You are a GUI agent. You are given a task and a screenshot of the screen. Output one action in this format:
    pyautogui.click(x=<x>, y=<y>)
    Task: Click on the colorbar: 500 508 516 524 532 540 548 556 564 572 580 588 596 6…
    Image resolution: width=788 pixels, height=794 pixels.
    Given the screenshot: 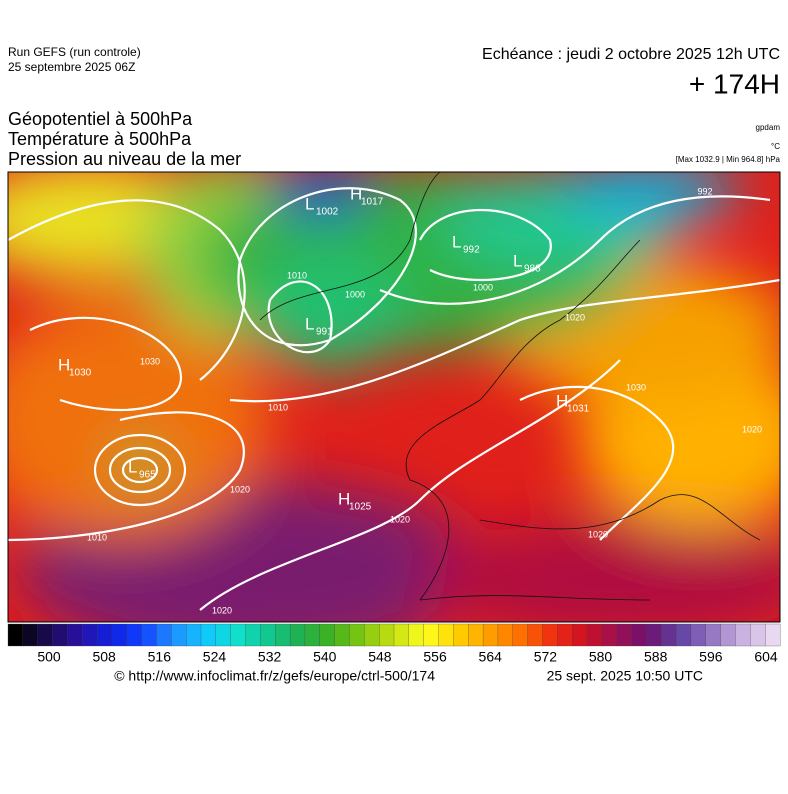 What is the action you would take?
    pyautogui.click(x=394, y=644)
    